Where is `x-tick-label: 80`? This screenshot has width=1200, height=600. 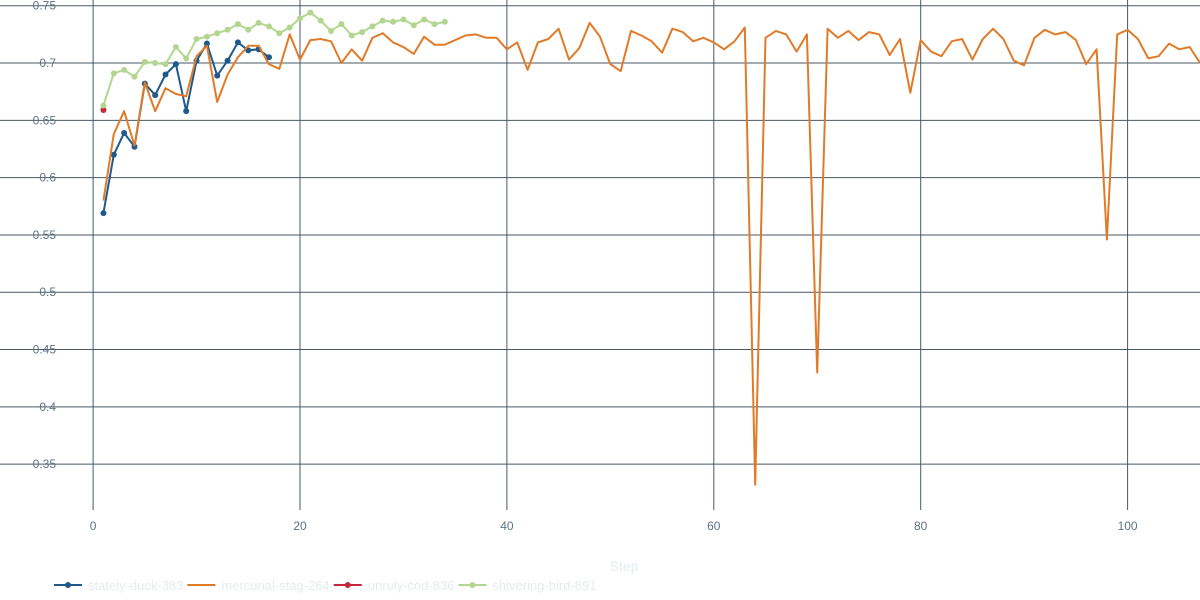 x-tick-label: 80 is located at coordinates (921, 526).